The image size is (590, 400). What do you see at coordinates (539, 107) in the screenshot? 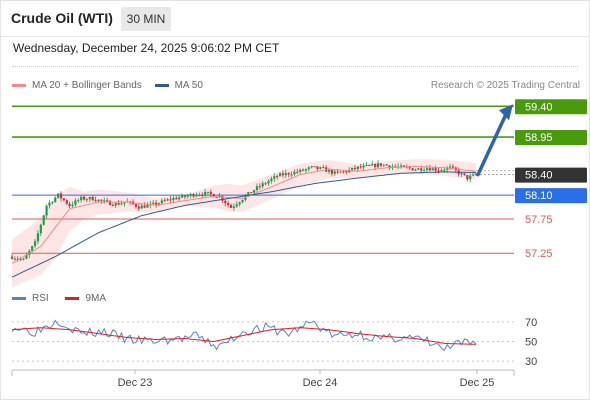
I see `level-label-59-40: 59.40` at bounding box center [539, 107].